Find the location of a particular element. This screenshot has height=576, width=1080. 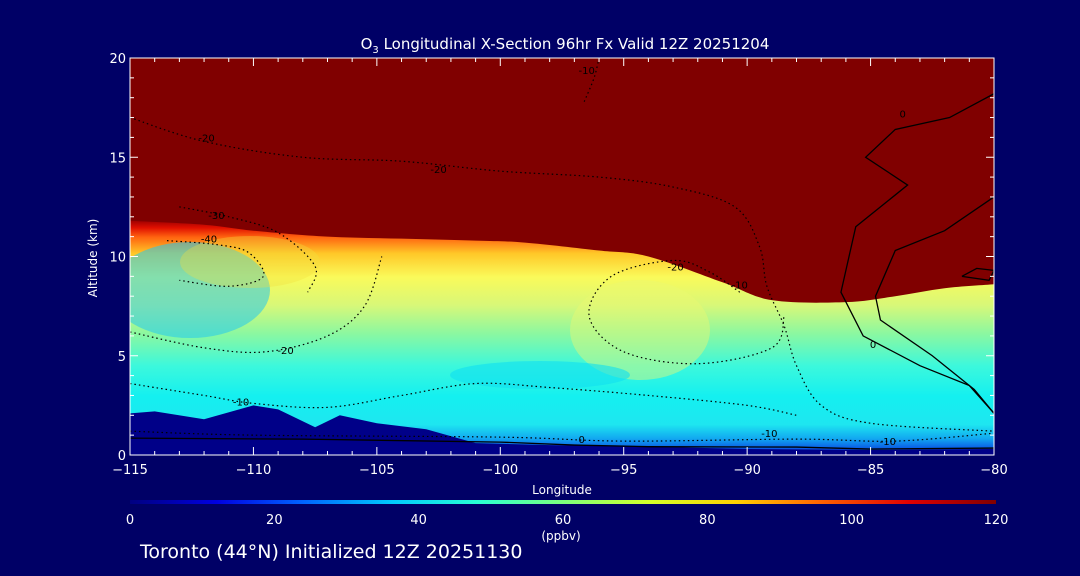

colorbar-tick-label: 20 is located at coordinates (274, 520).